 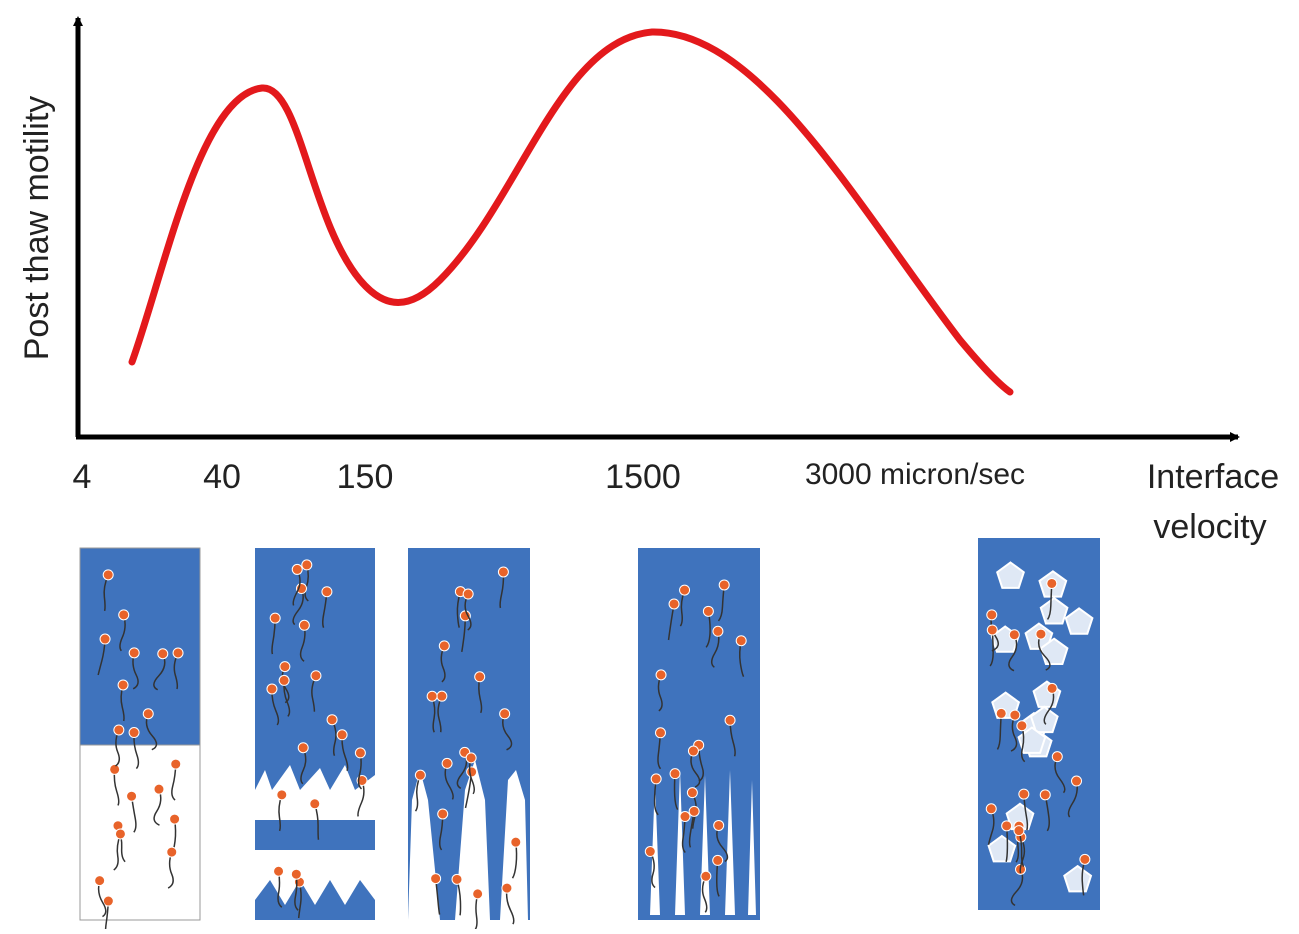 What do you see at coordinates (1213, 477) in the screenshot?
I see `x-axis-label: Interface` at bounding box center [1213, 477].